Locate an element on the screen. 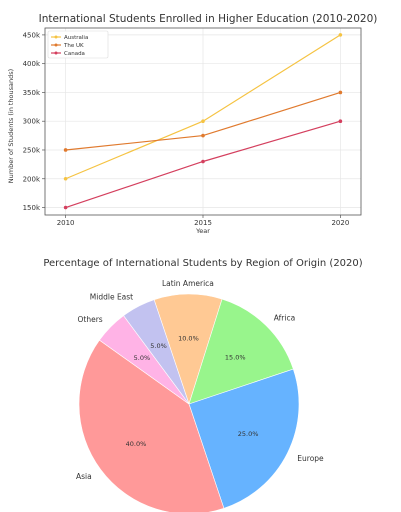  pie-pct-europe: 25.0% is located at coordinates (248, 434).